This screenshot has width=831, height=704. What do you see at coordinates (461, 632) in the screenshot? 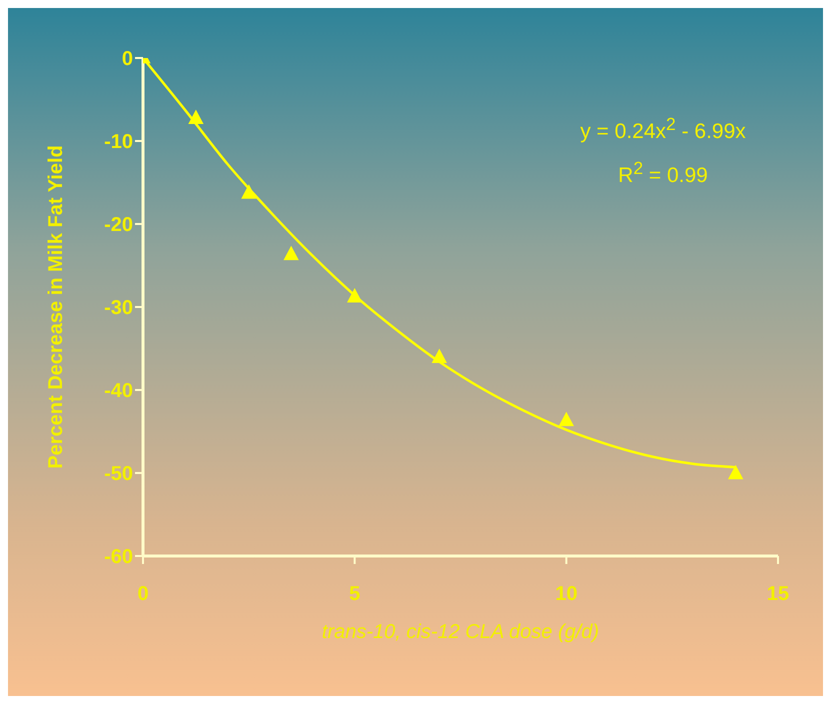
I see `x-axis-title: trans-10, cis-12 CLA dose (g/d)` at bounding box center [461, 632].